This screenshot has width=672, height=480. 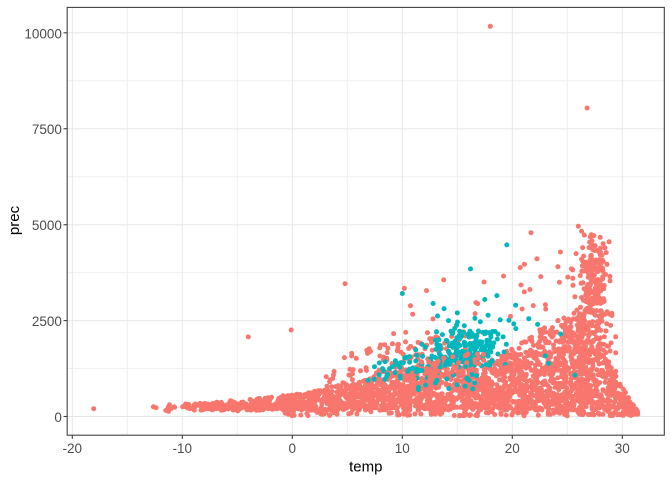 What do you see at coordinates (183, 448) in the screenshot?
I see `svg-text: -10` at bounding box center [183, 448].